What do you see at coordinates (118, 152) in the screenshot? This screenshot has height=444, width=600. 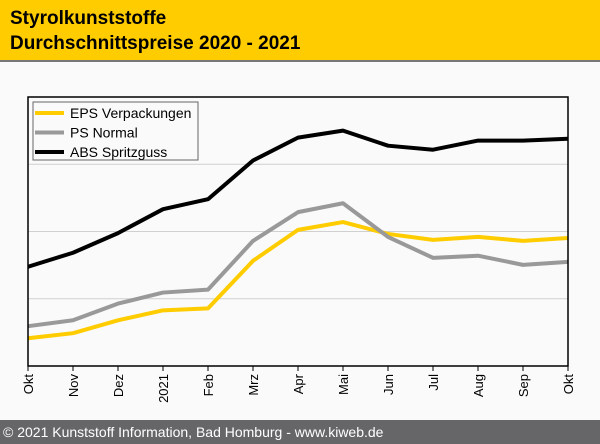 I see `legend-label: ABS Spritzguss` at bounding box center [118, 152].